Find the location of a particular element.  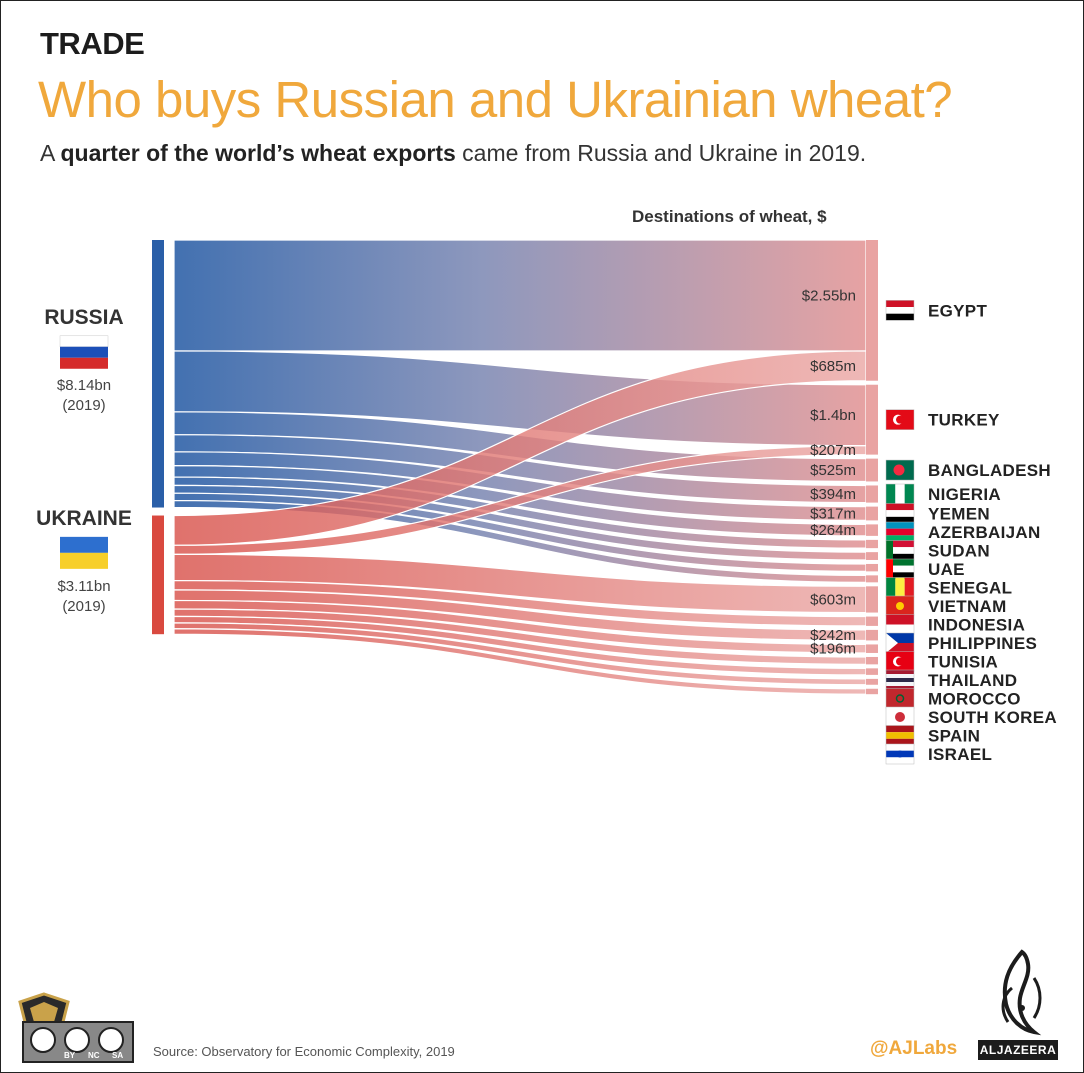

dest-bar-nigeria is located at coordinates (872, 494).